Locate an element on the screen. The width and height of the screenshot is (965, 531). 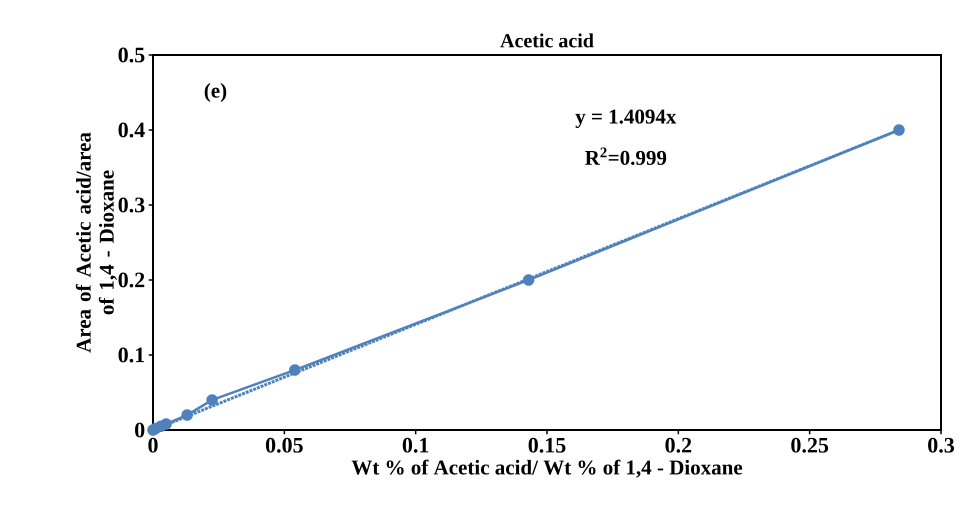
x-tick-label: 0.15 is located at coordinates (547, 445).